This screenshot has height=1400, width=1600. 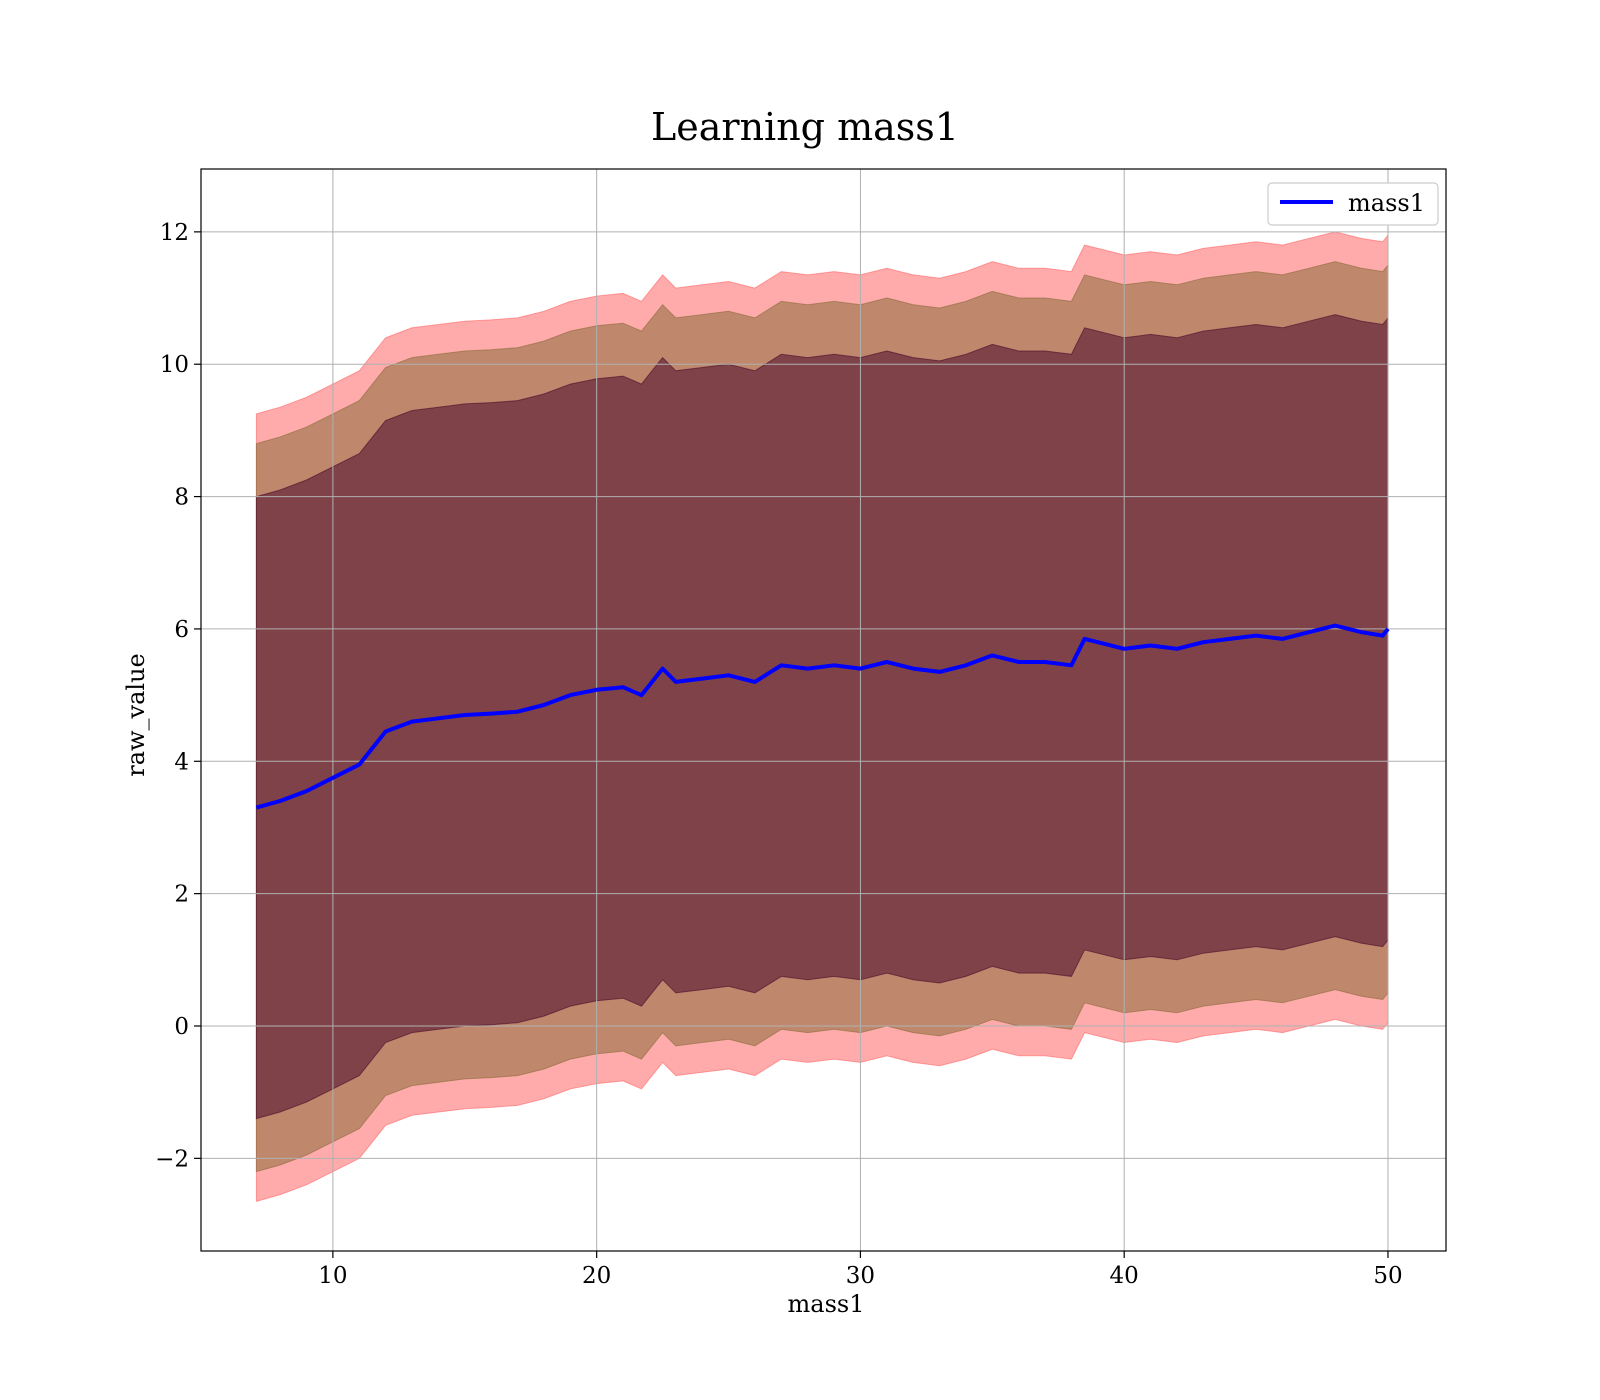 What do you see at coordinates (174, 233) in the screenshot?
I see `y-tick-label-12: 12` at bounding box center [174, 233].